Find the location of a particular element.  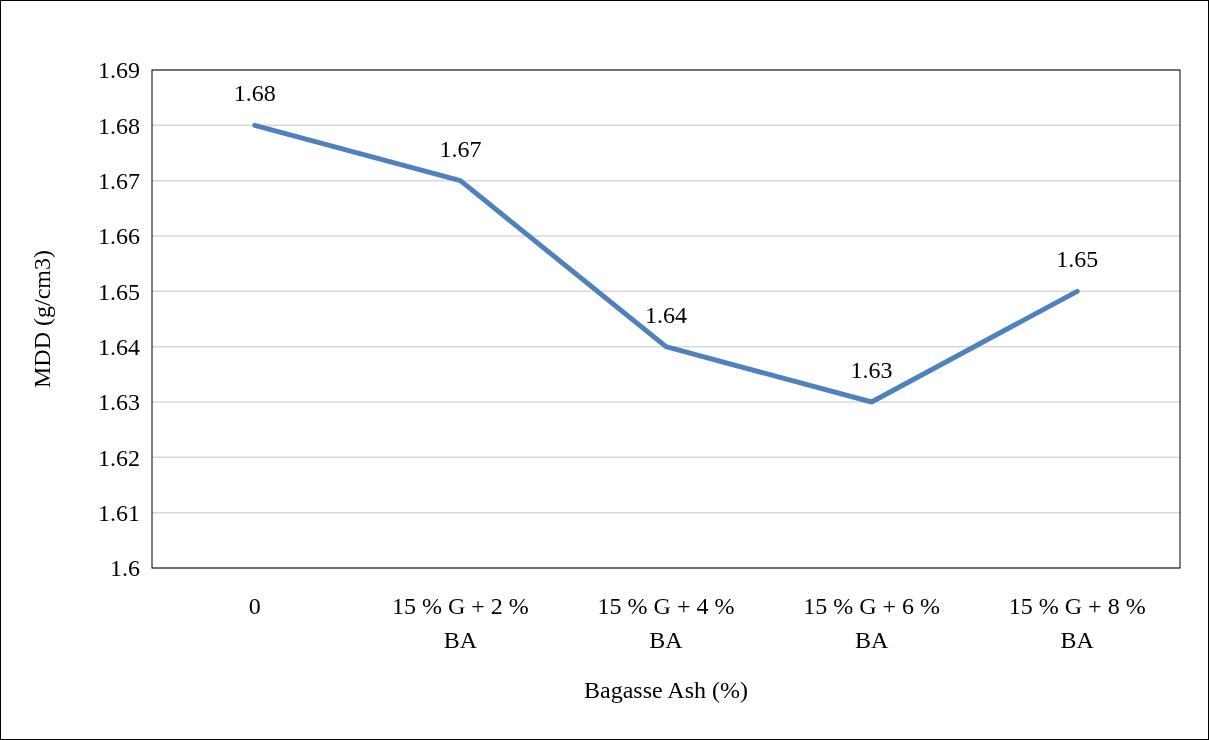

y-tick-label: 1.65 is located at coordinates (119, 291).